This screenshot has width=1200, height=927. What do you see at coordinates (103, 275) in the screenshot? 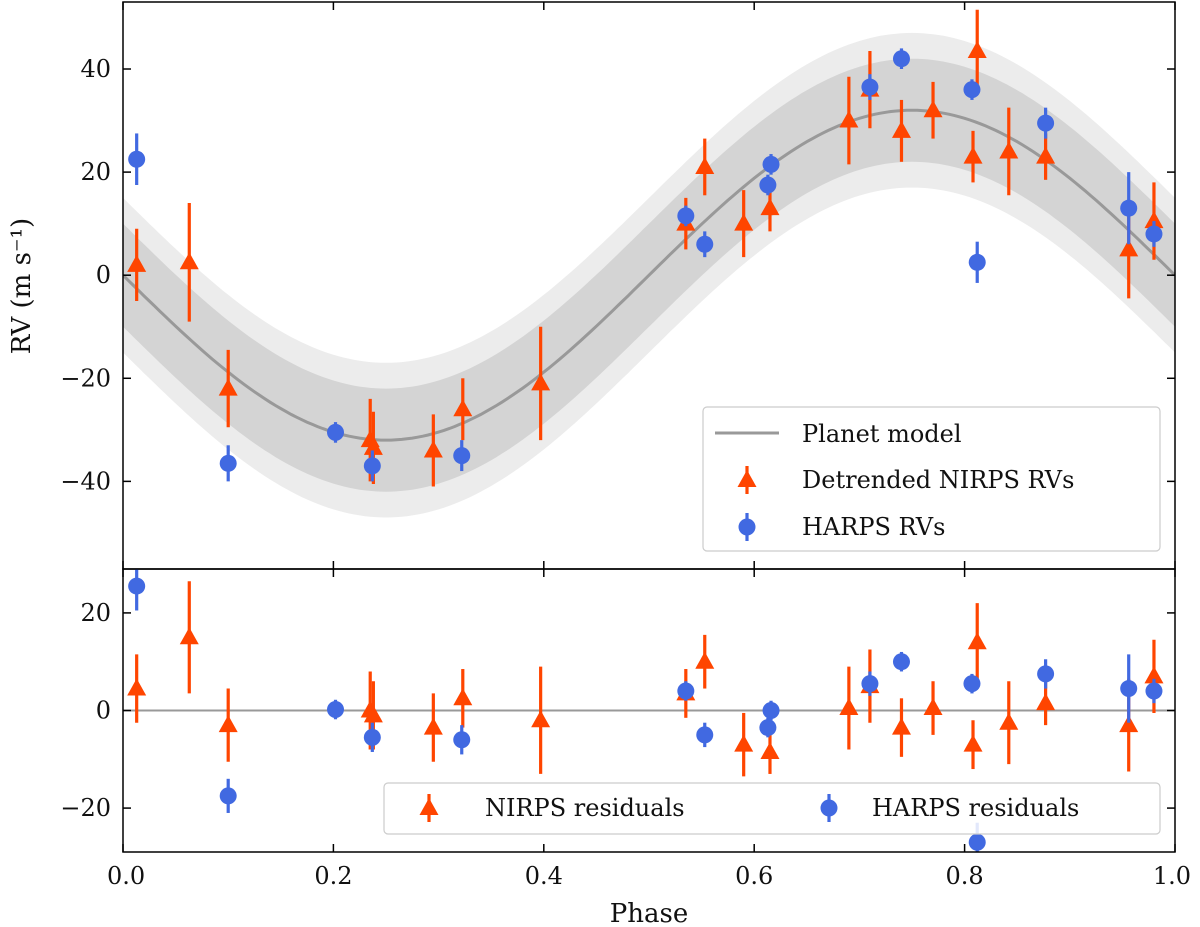
I see `top-y-tick-label: 0` at bounding box center [103, 275].